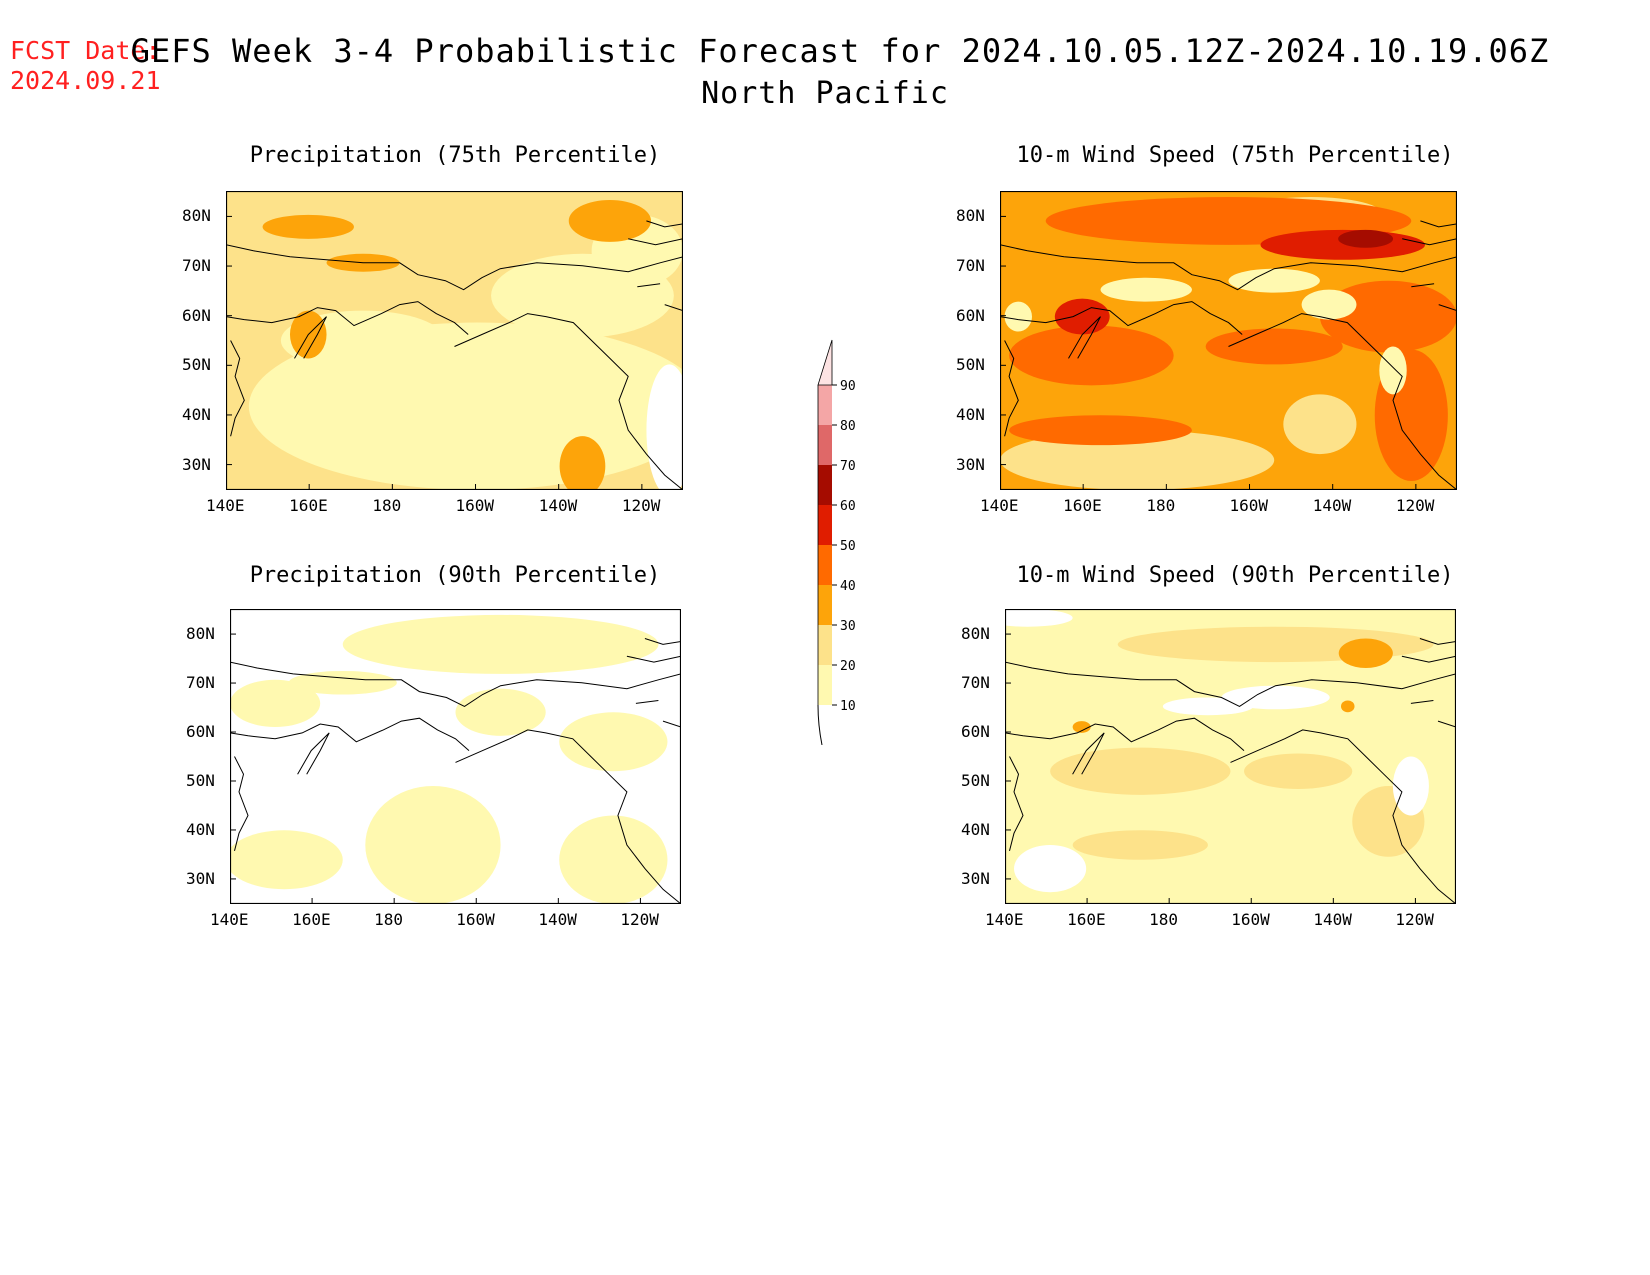 The height and width of the screenshot is (1275, 1650). What do you see at coordinates (848, 466) in the screenshot?
I see `colorbar-label: 70` at bounding box center [848, 466].